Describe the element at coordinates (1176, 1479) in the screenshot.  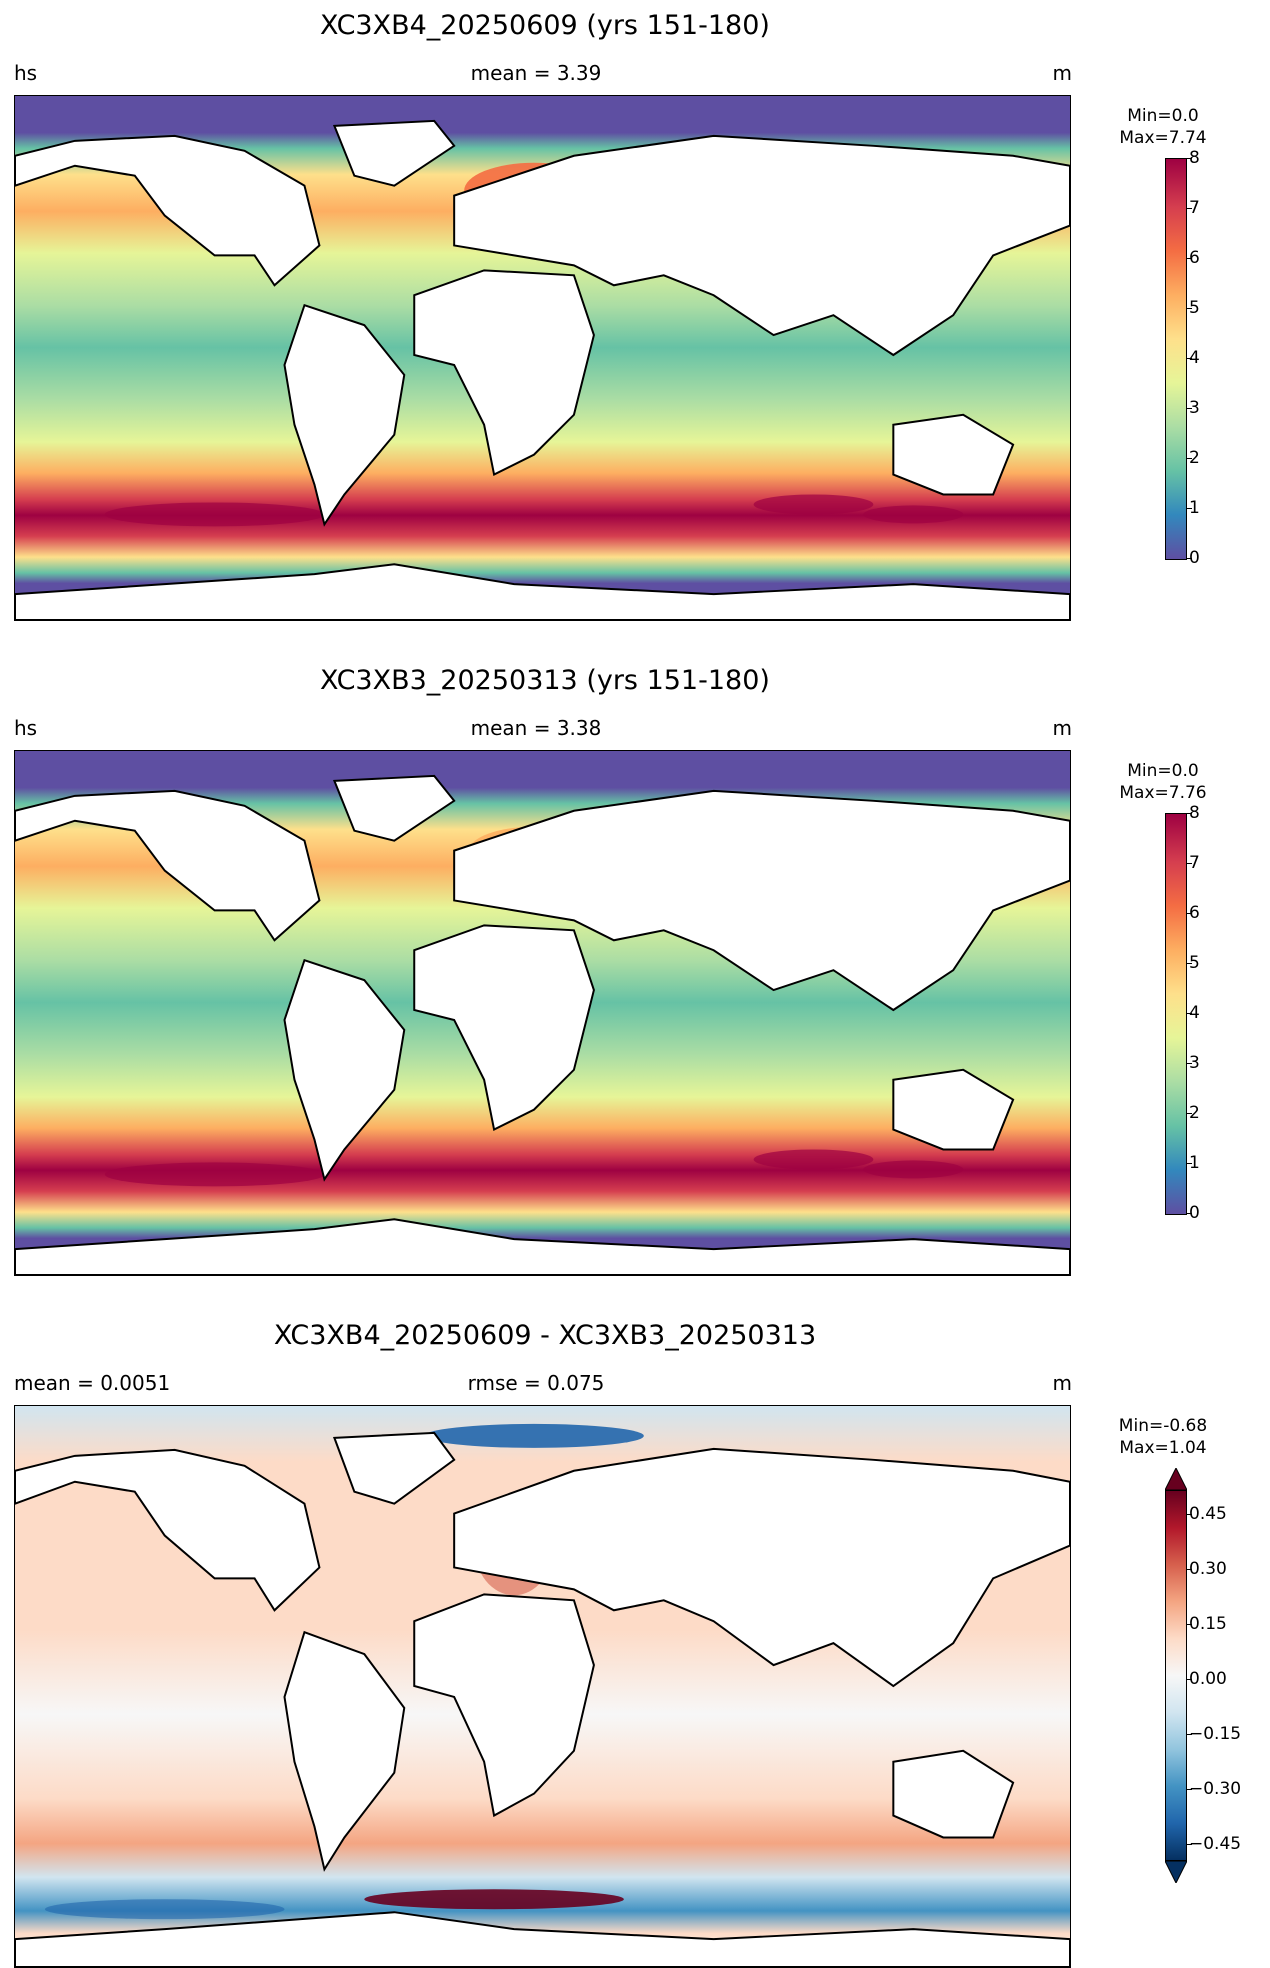
I see `colorbar-extend-top-icon` at that location.